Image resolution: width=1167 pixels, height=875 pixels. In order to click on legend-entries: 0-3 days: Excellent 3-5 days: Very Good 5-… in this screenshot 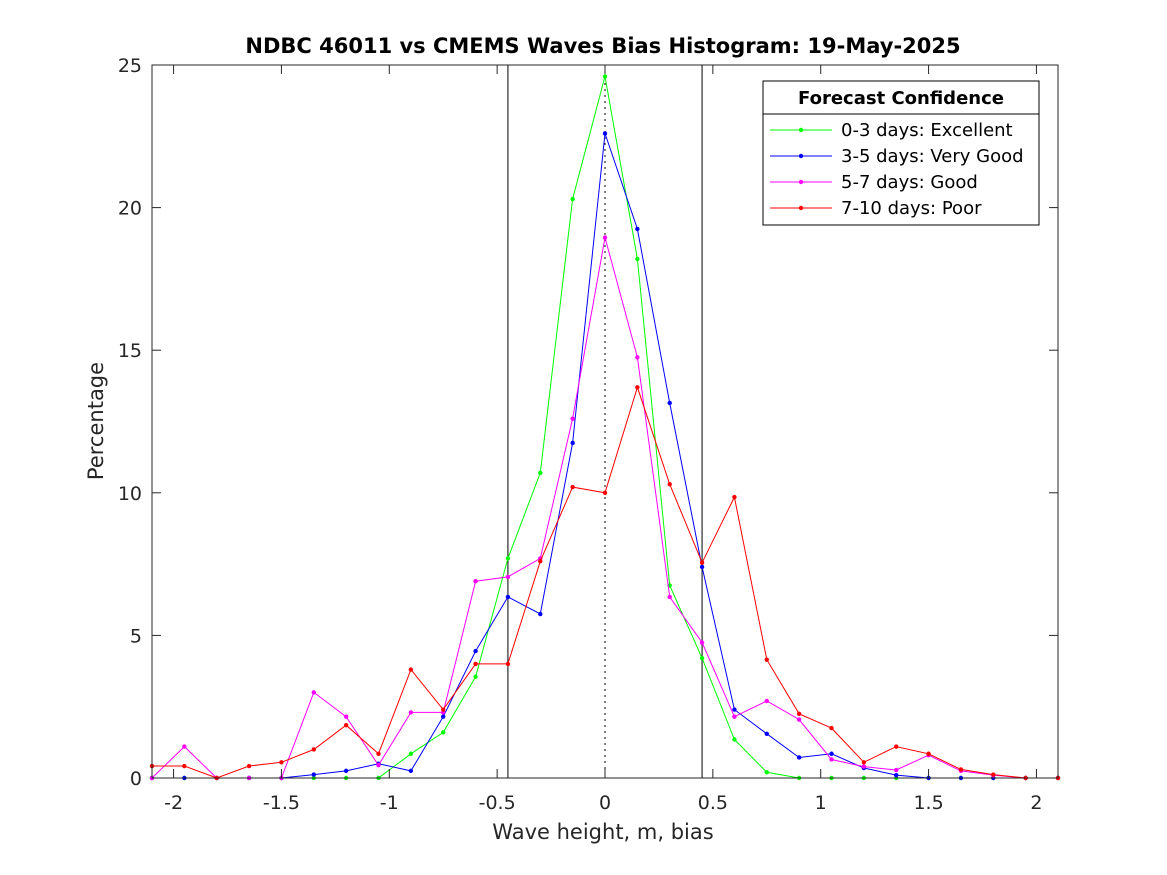, I will do `click(897, 169)`.